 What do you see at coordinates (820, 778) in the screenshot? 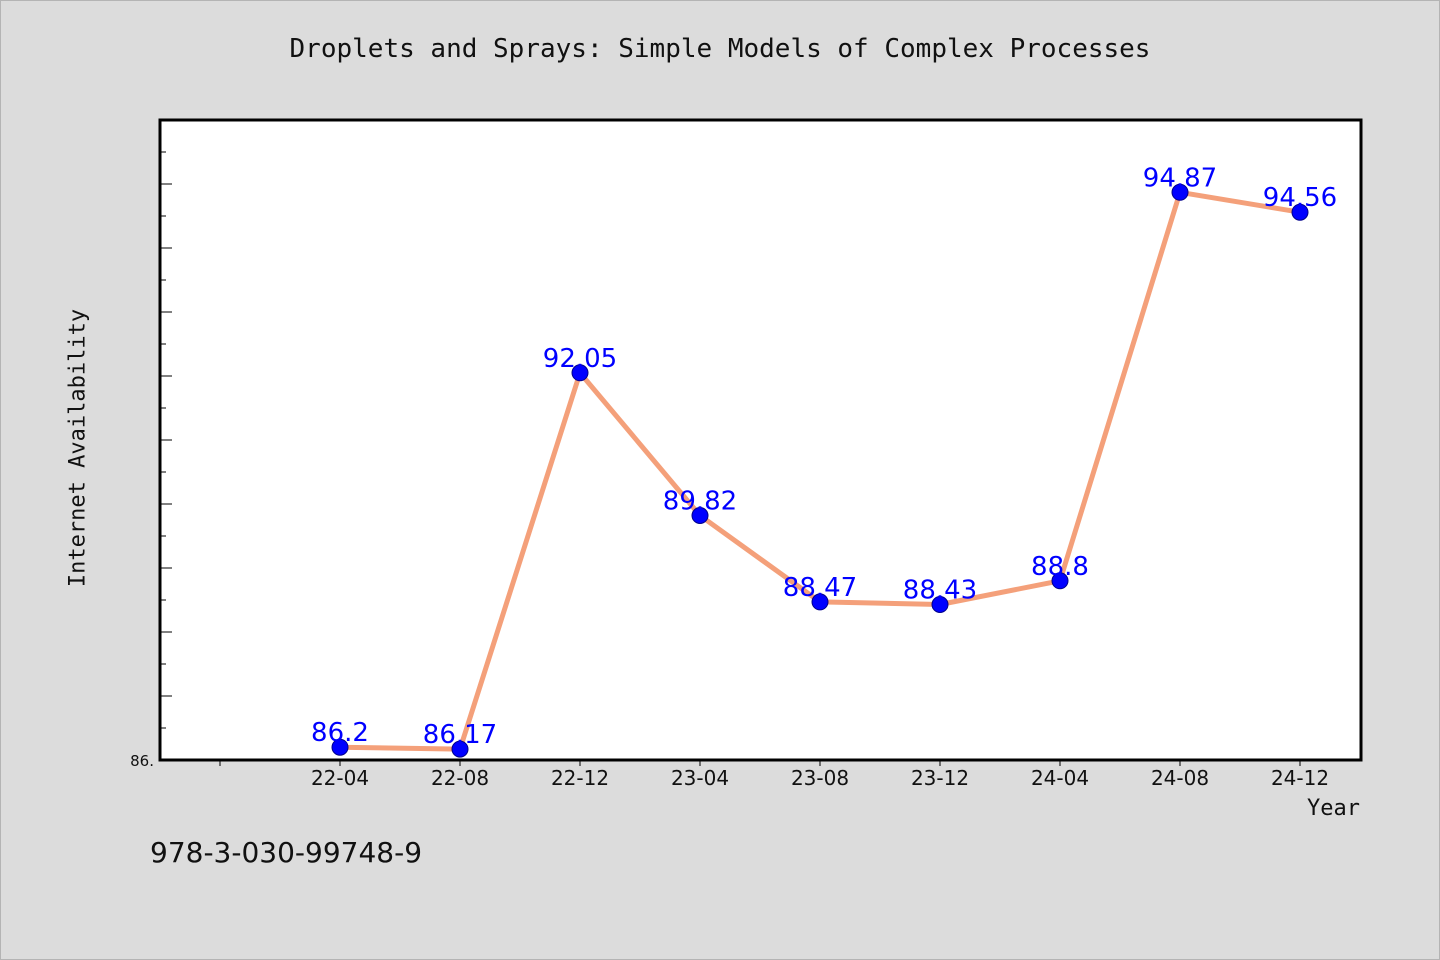
I see `x-tick-label: 23-08` at bounding box center [820, 778].